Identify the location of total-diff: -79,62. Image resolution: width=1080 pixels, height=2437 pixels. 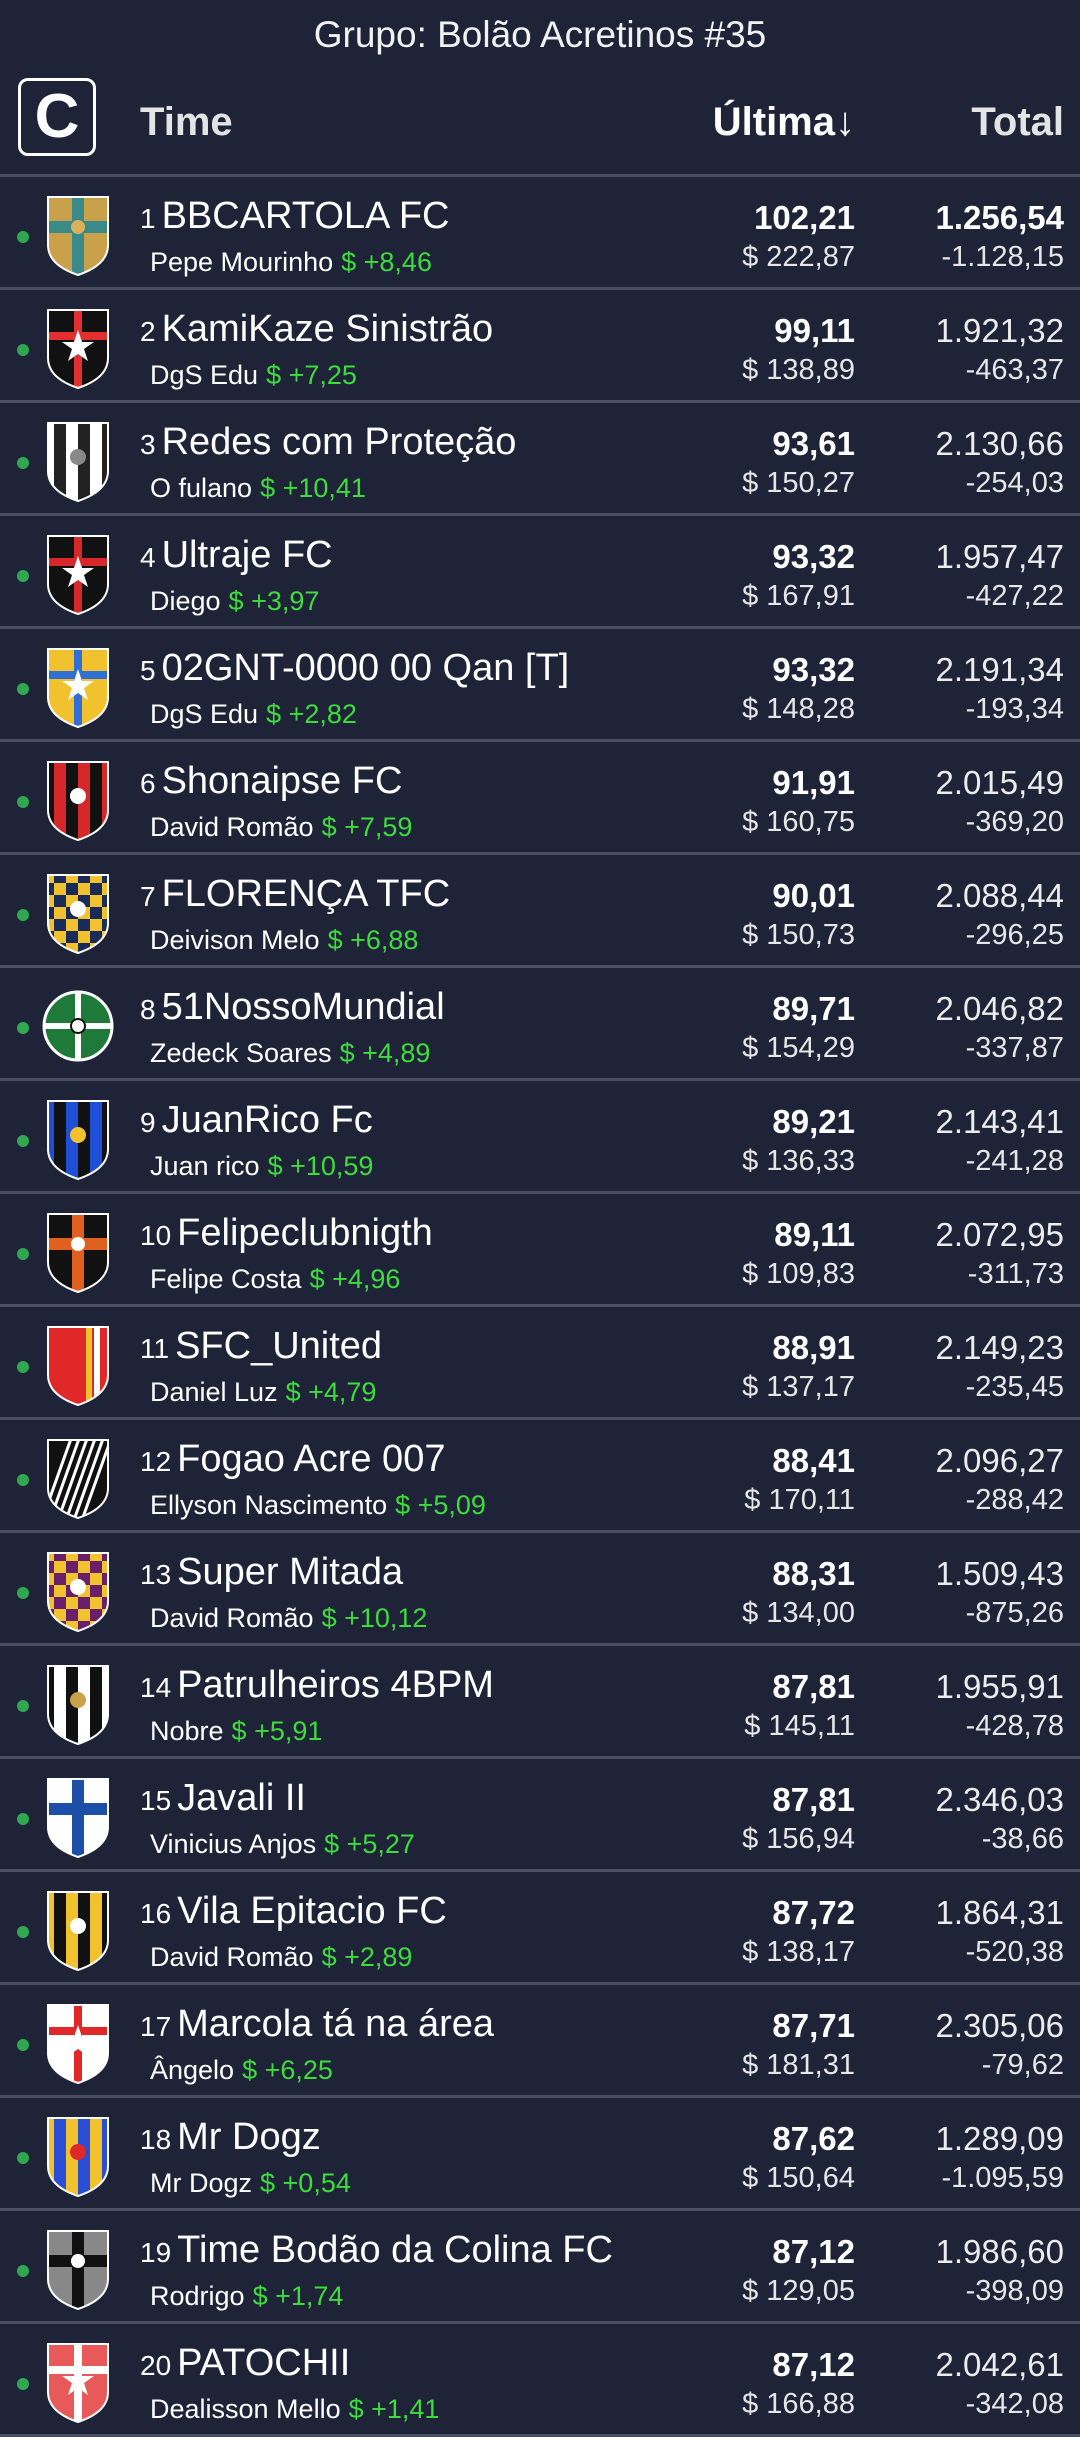
(1022, 2065).